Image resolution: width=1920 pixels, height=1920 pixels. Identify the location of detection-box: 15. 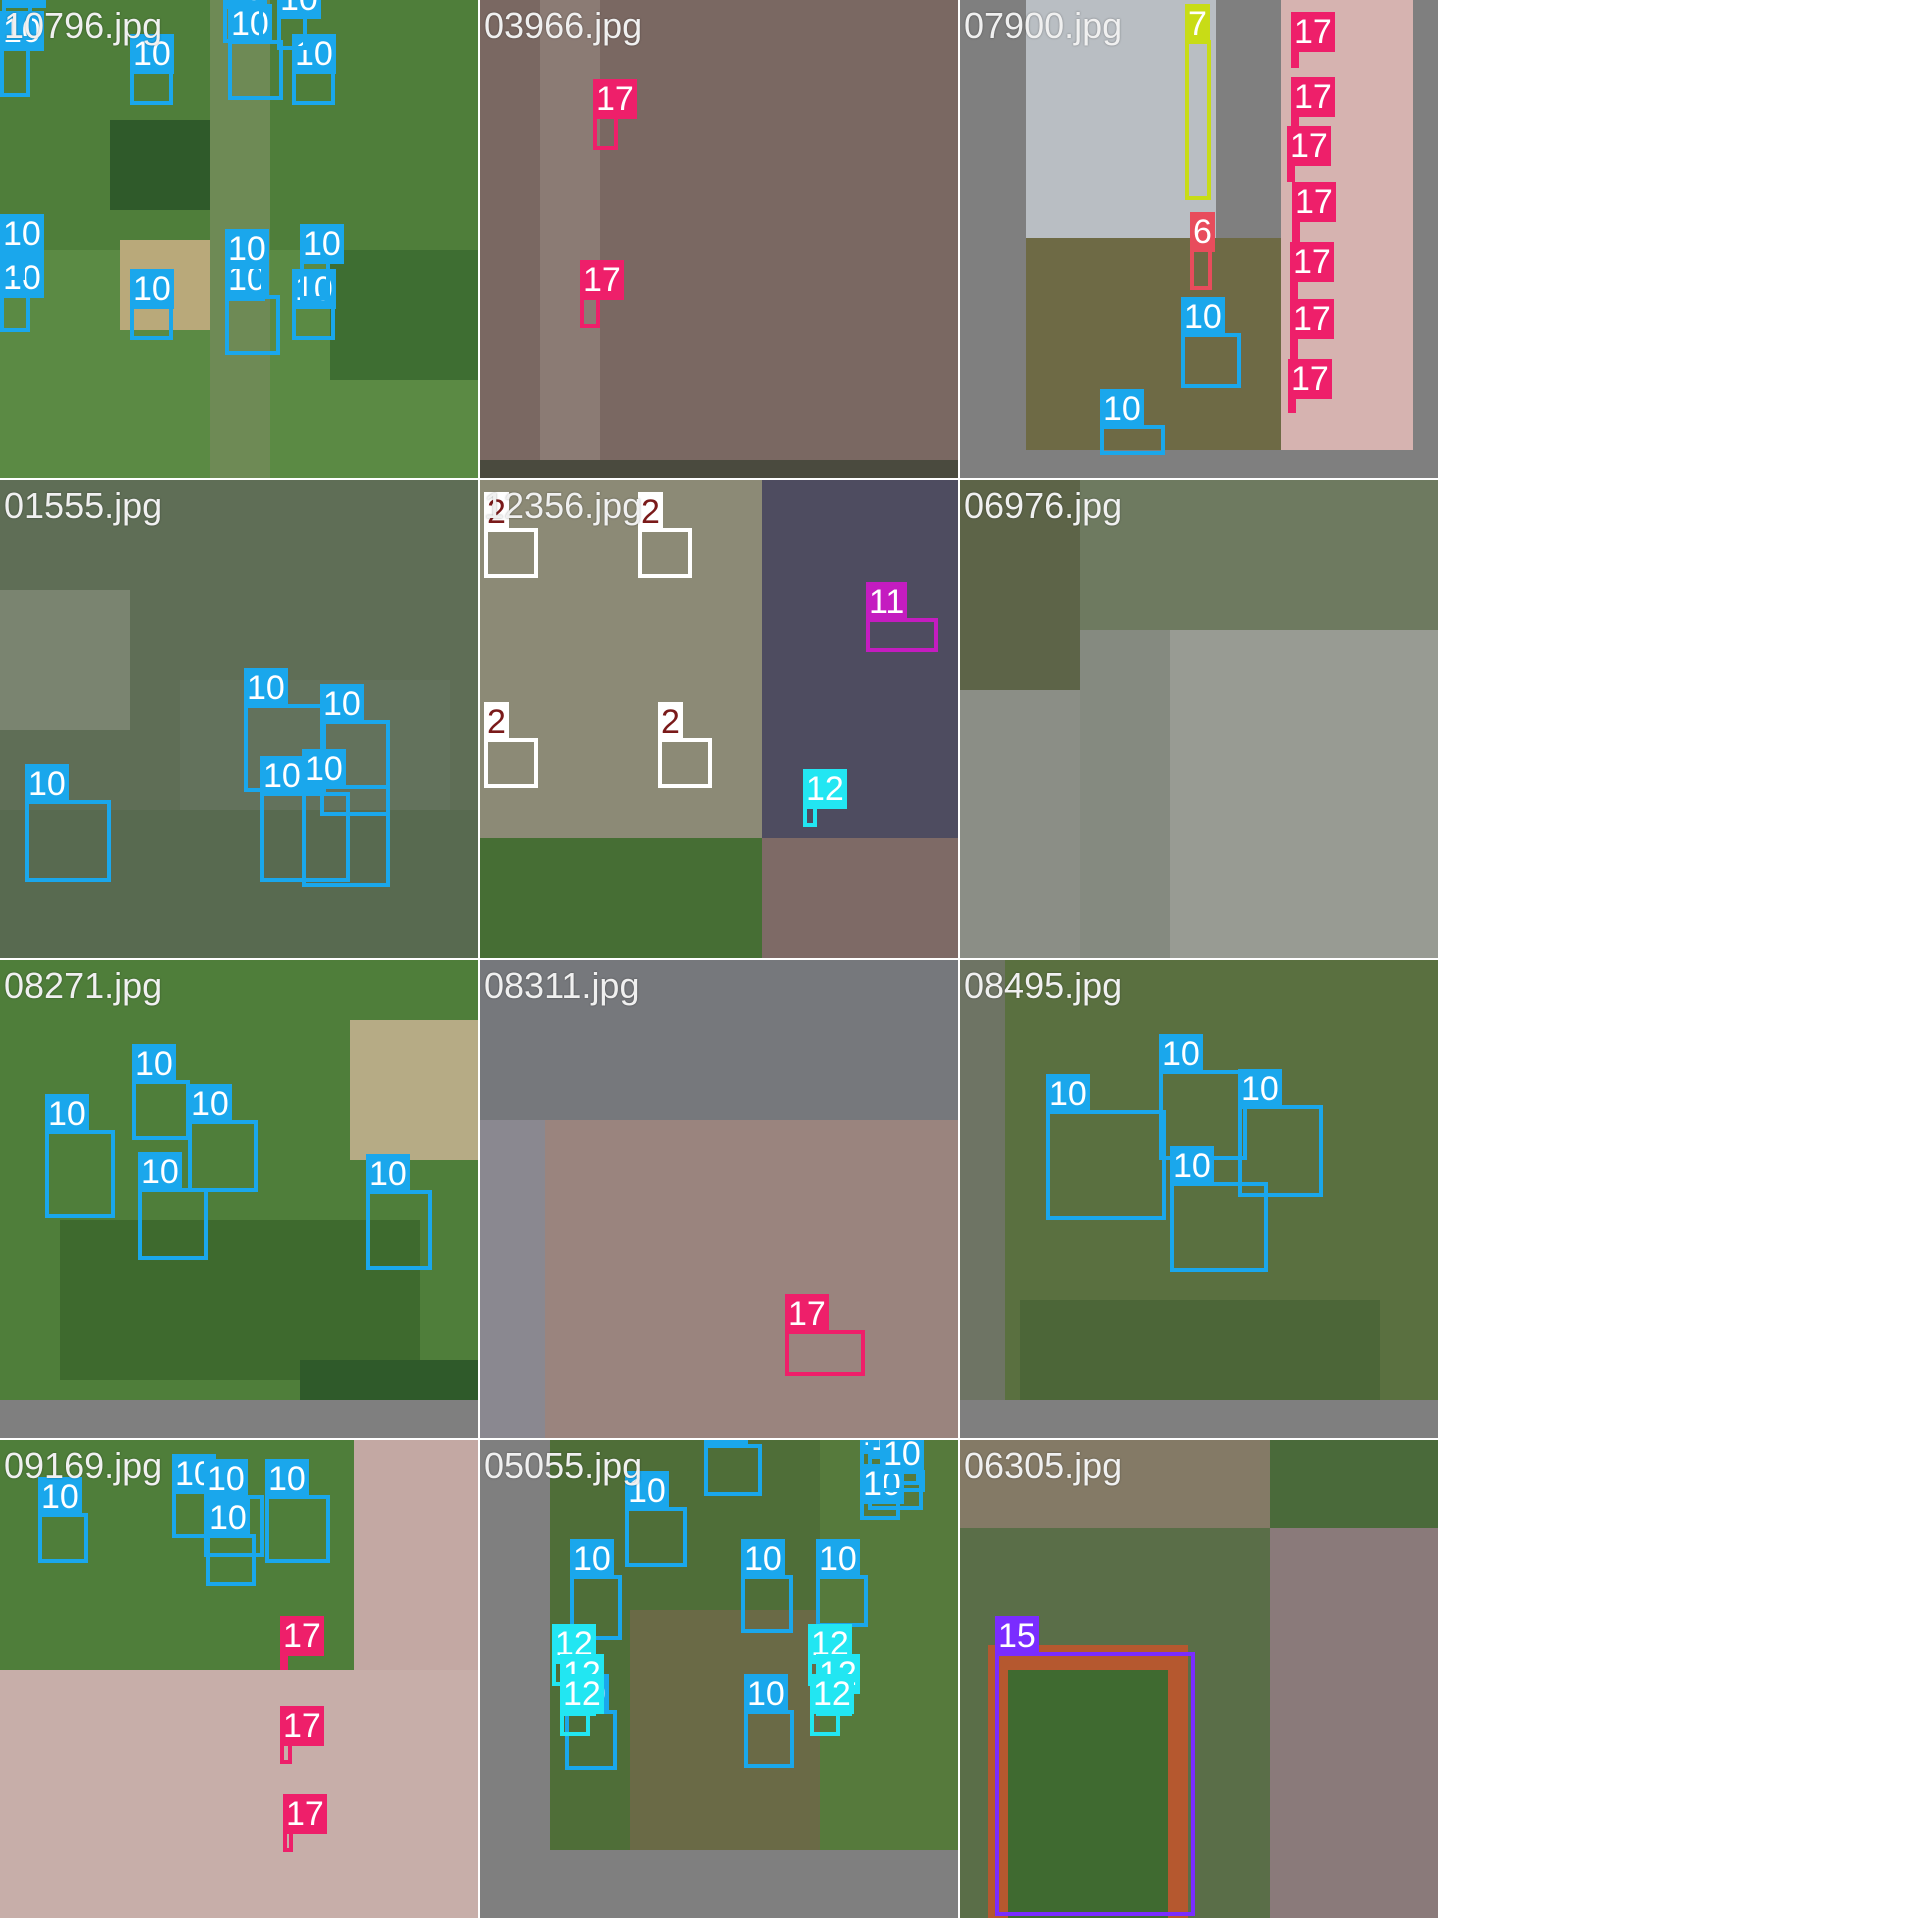
(1095, 1766).